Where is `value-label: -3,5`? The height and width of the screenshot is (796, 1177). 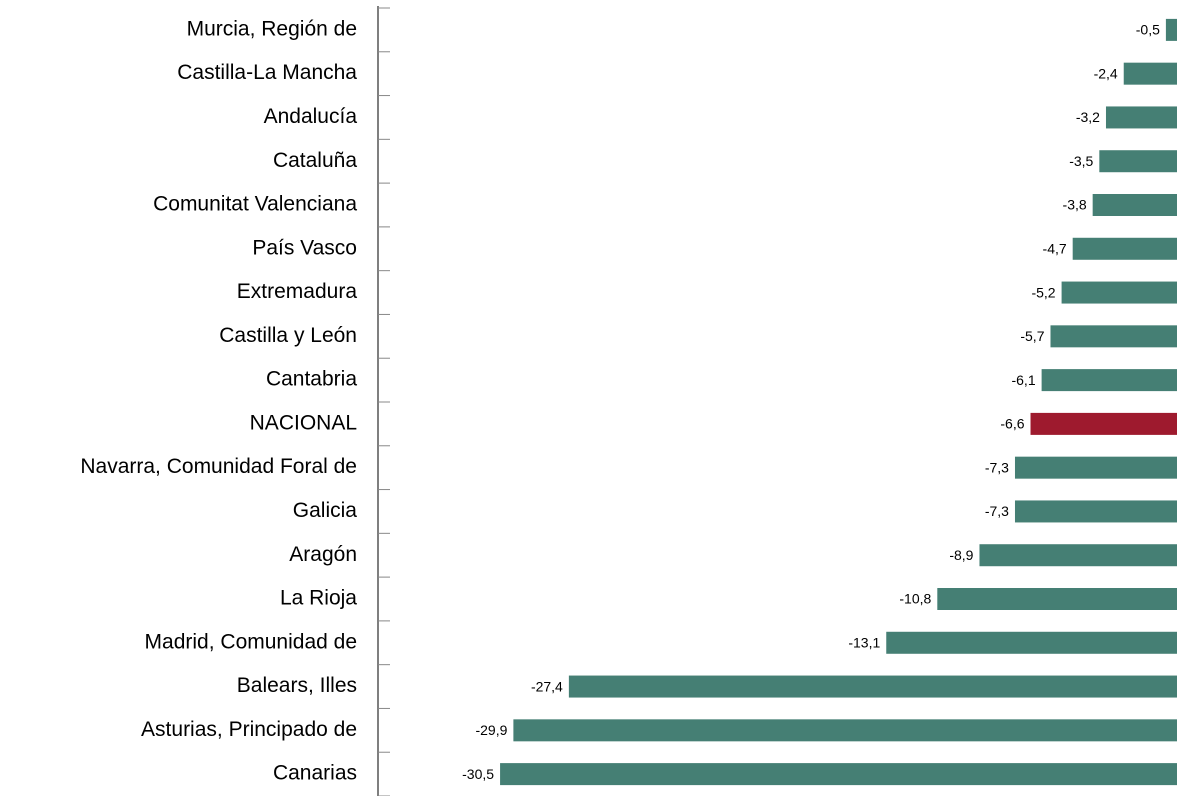 value-label: -3,5 is located at coordinates (1081, 161).